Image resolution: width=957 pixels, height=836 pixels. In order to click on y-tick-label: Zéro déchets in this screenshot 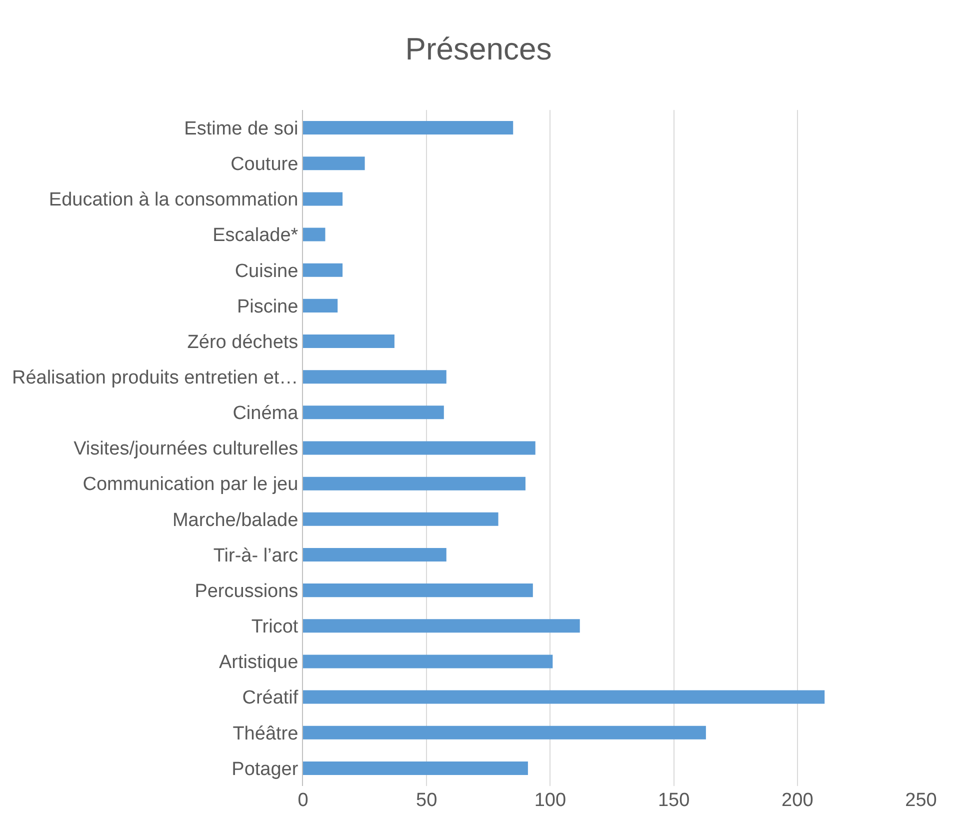, I will do `click(242, 342)`.